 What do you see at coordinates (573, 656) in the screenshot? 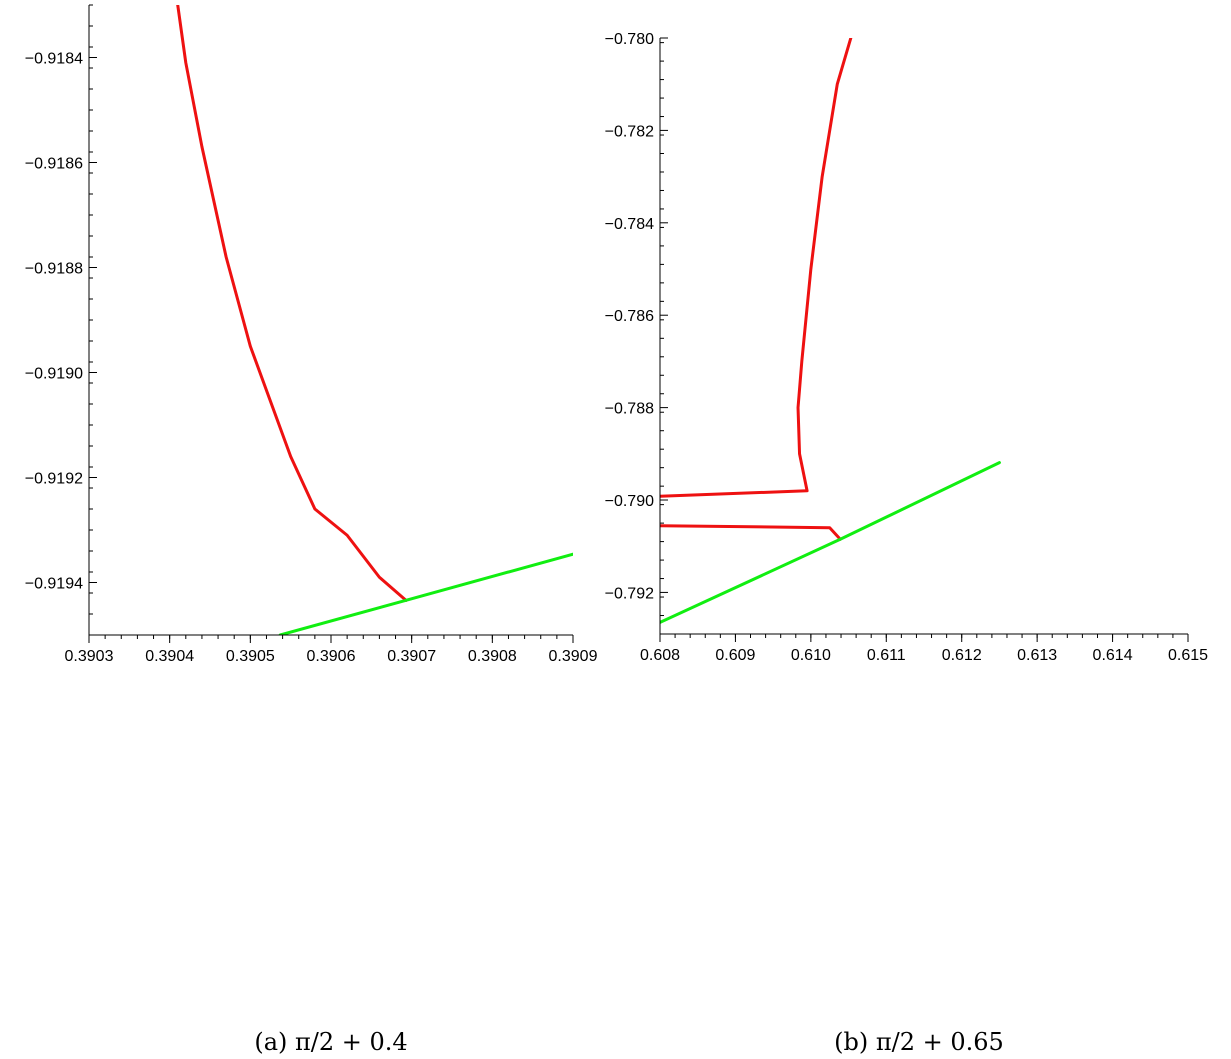
I see `panel-a-x-tick-label: 0.3909` at bounding box center [573, 656].